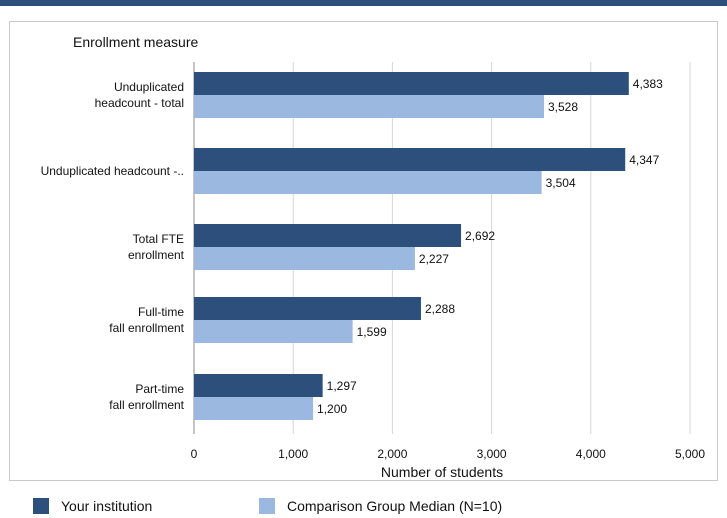 The width and height of the screenshot is (727, 518). Describe the element at coordinates (492, 454) in the screenshot. I see `x-tick-label: 3,000` at that location.